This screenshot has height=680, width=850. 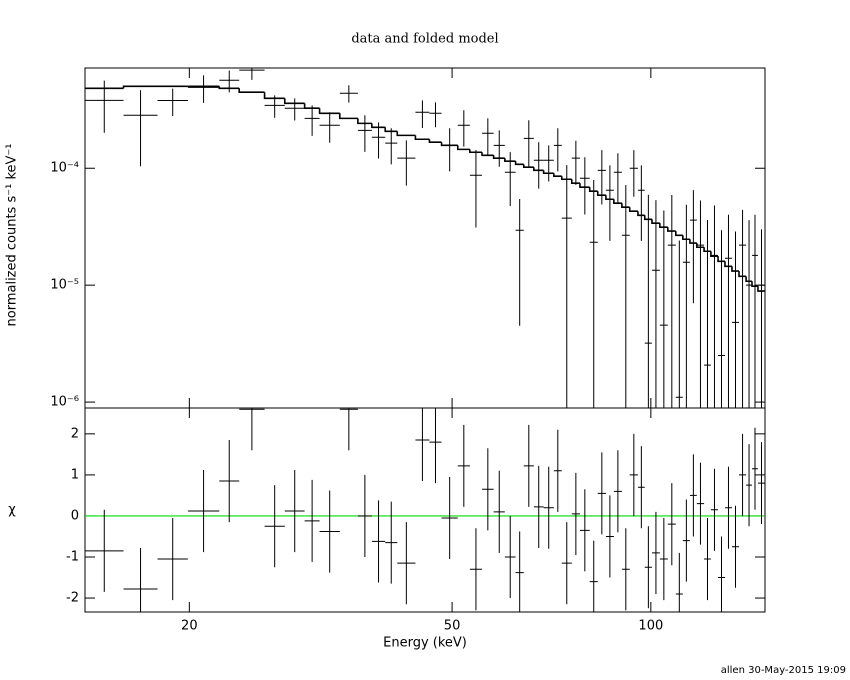 What do you see at coordinates (424, 39) in the screenshot?
I see `chart-title: data and folded model` at bounding box center [424, 39].